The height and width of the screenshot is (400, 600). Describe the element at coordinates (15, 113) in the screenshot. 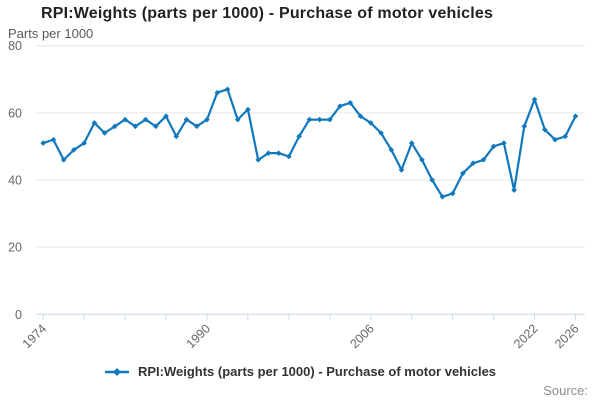

I see `y-axis-tick-label: 60` at that location.